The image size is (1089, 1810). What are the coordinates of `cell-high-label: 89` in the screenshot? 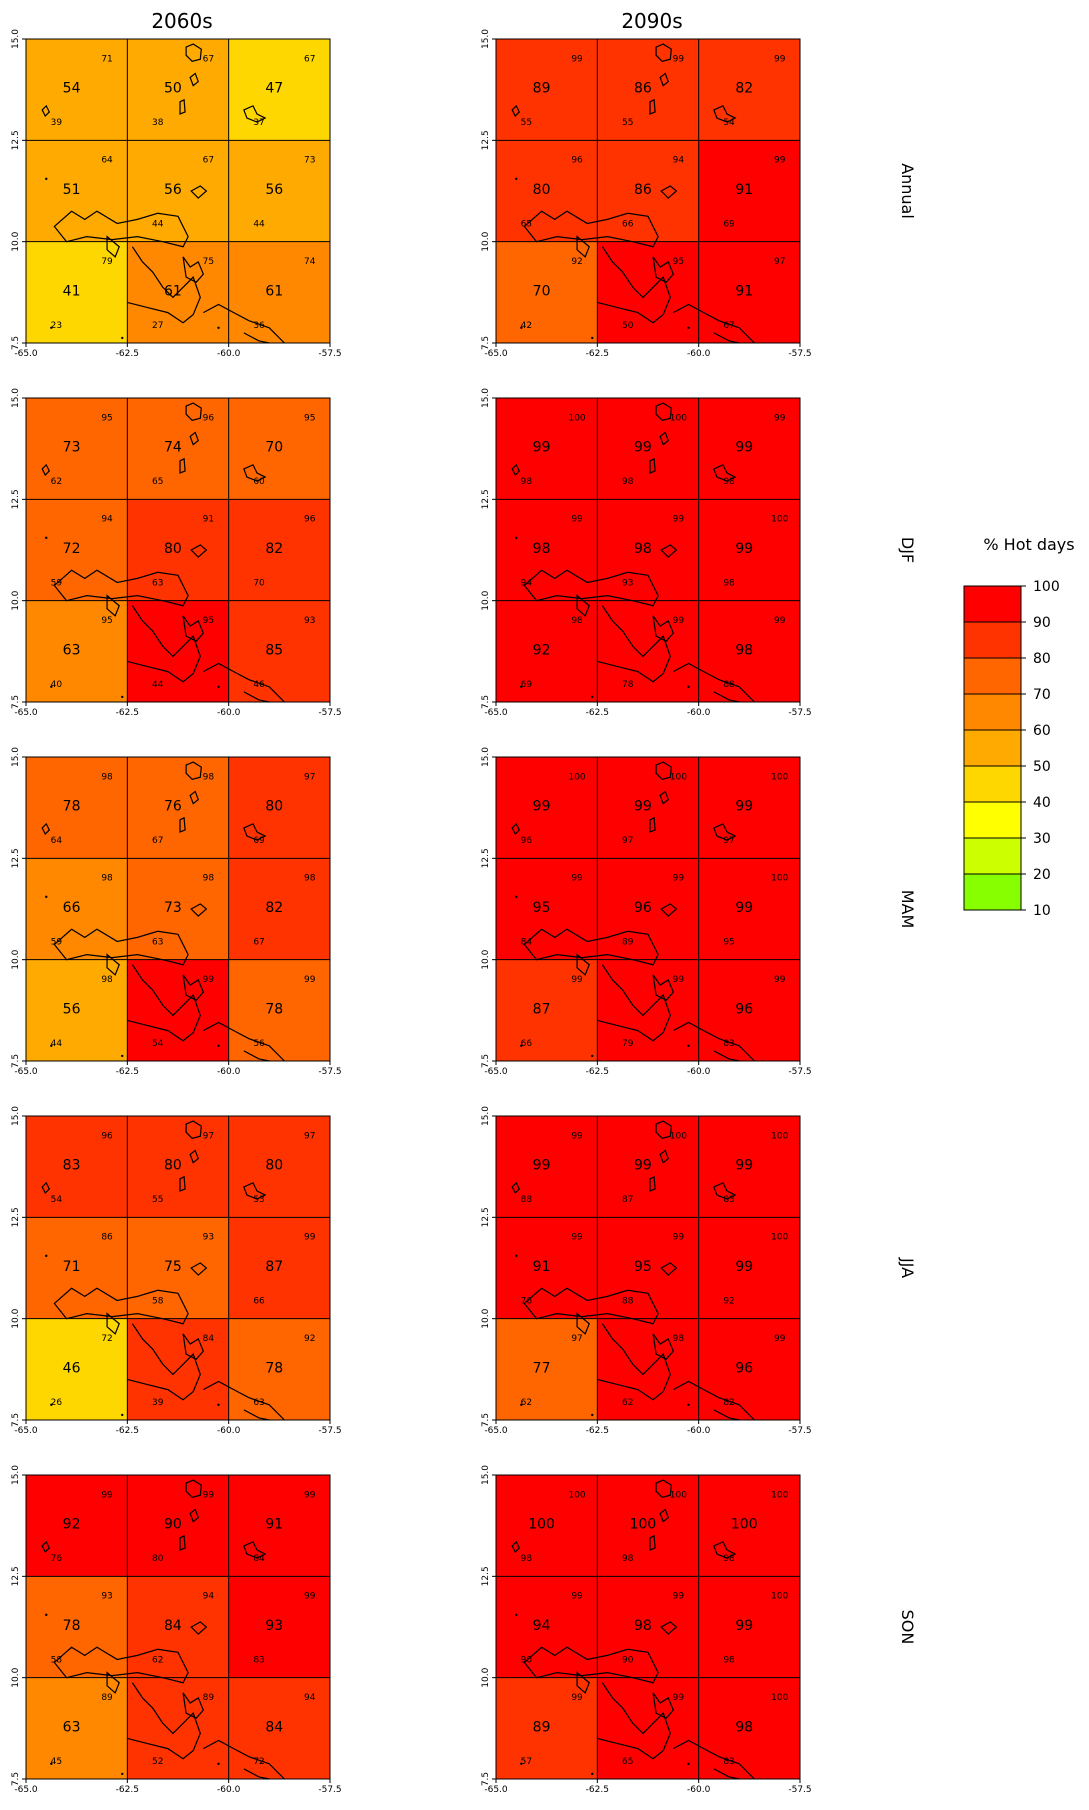 It's located at (107, 1698).